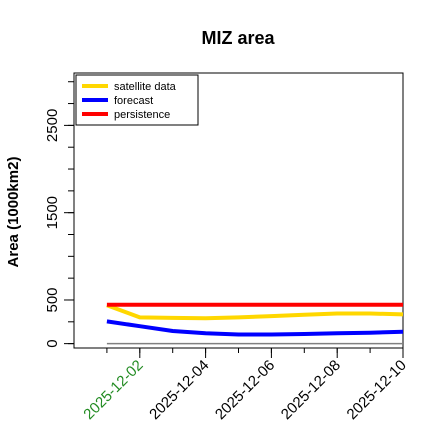 The height and width of the screenshot is (445, 440). What do you see at coordinates (13, 212) in the screenshot?
I see `y-axis-label: Area (1000km2)` at bounding box center [13, 212].